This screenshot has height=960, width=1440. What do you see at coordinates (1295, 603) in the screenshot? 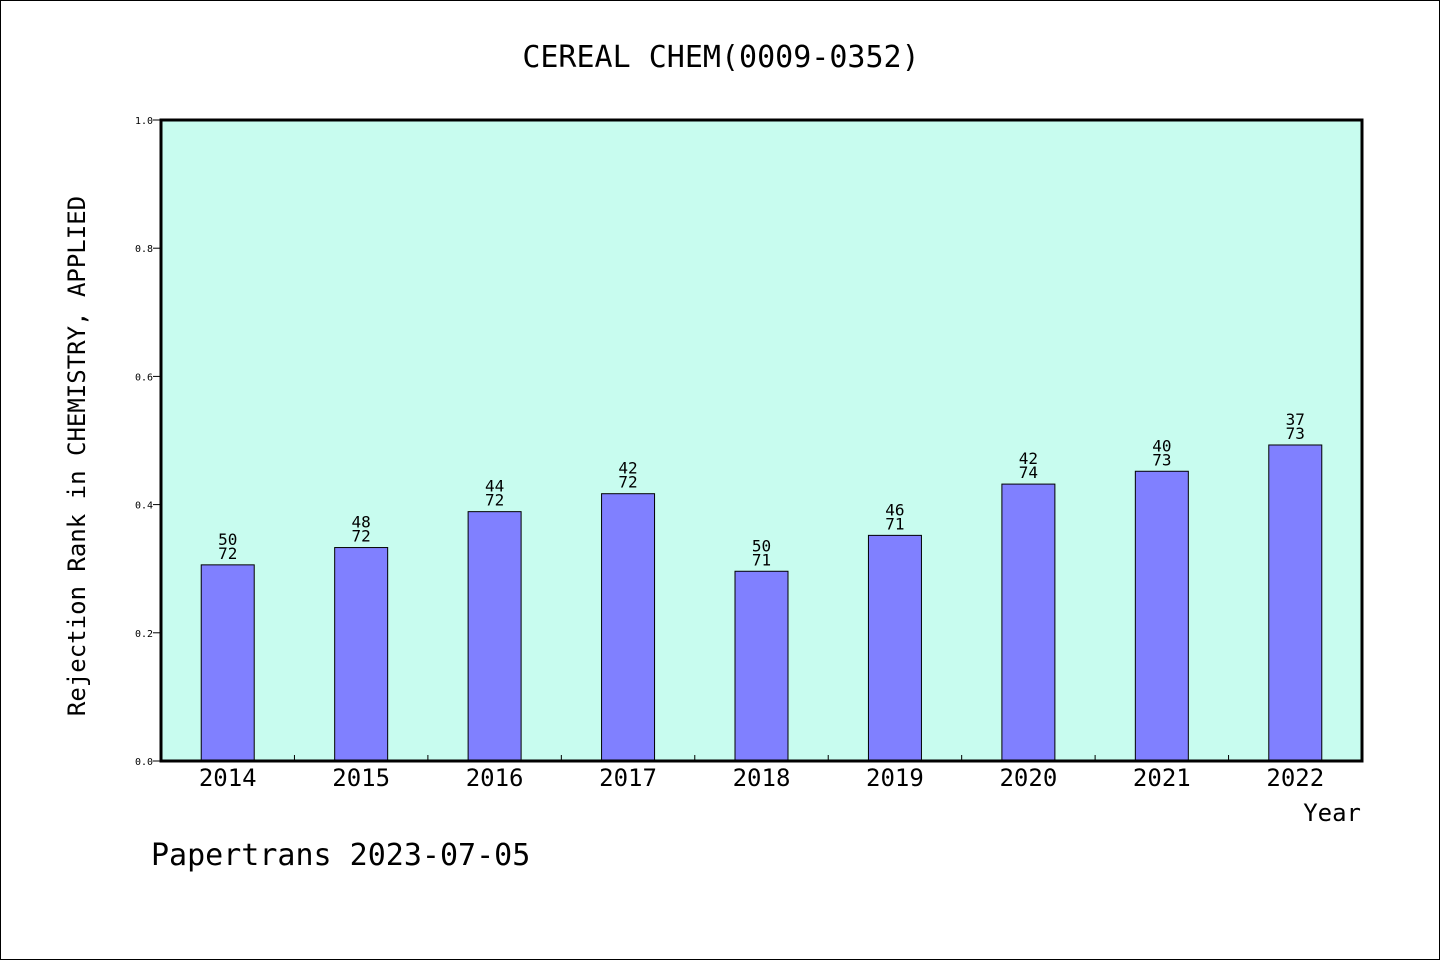
I see `bar-2022` at bounding box center [1295, 603].